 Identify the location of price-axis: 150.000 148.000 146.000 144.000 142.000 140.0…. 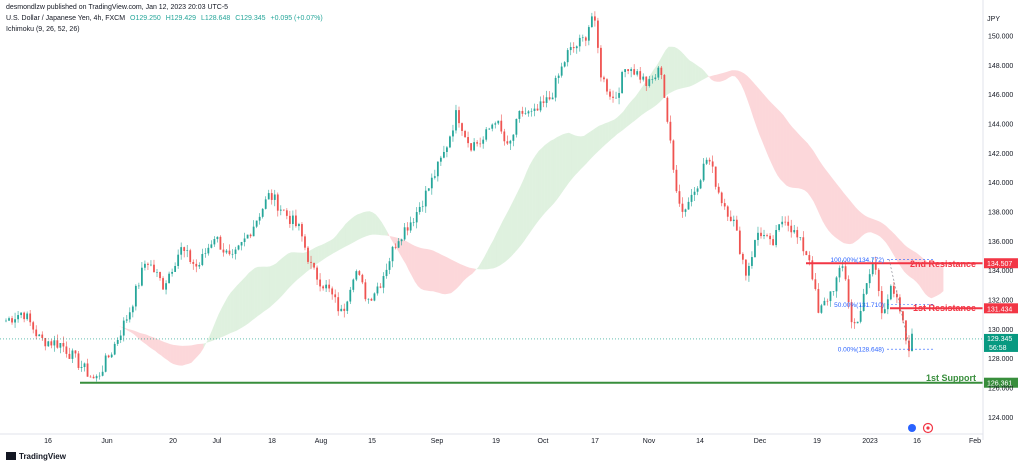
(997, 220).